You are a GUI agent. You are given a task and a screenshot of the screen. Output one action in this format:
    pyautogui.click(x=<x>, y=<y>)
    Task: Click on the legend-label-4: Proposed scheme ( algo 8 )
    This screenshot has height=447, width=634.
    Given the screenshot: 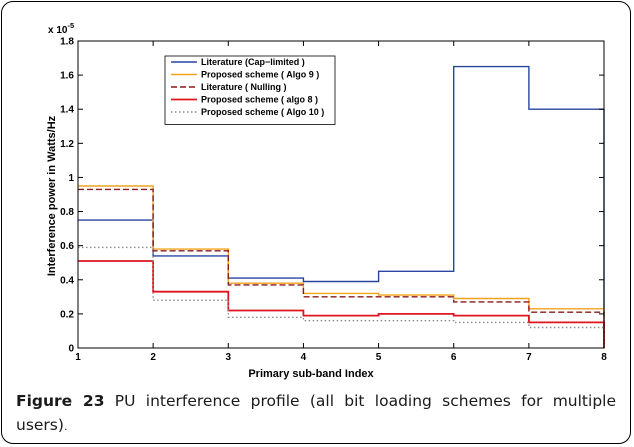 What is the action you would take?
    pyautogui.click(x=259, y=100)
    